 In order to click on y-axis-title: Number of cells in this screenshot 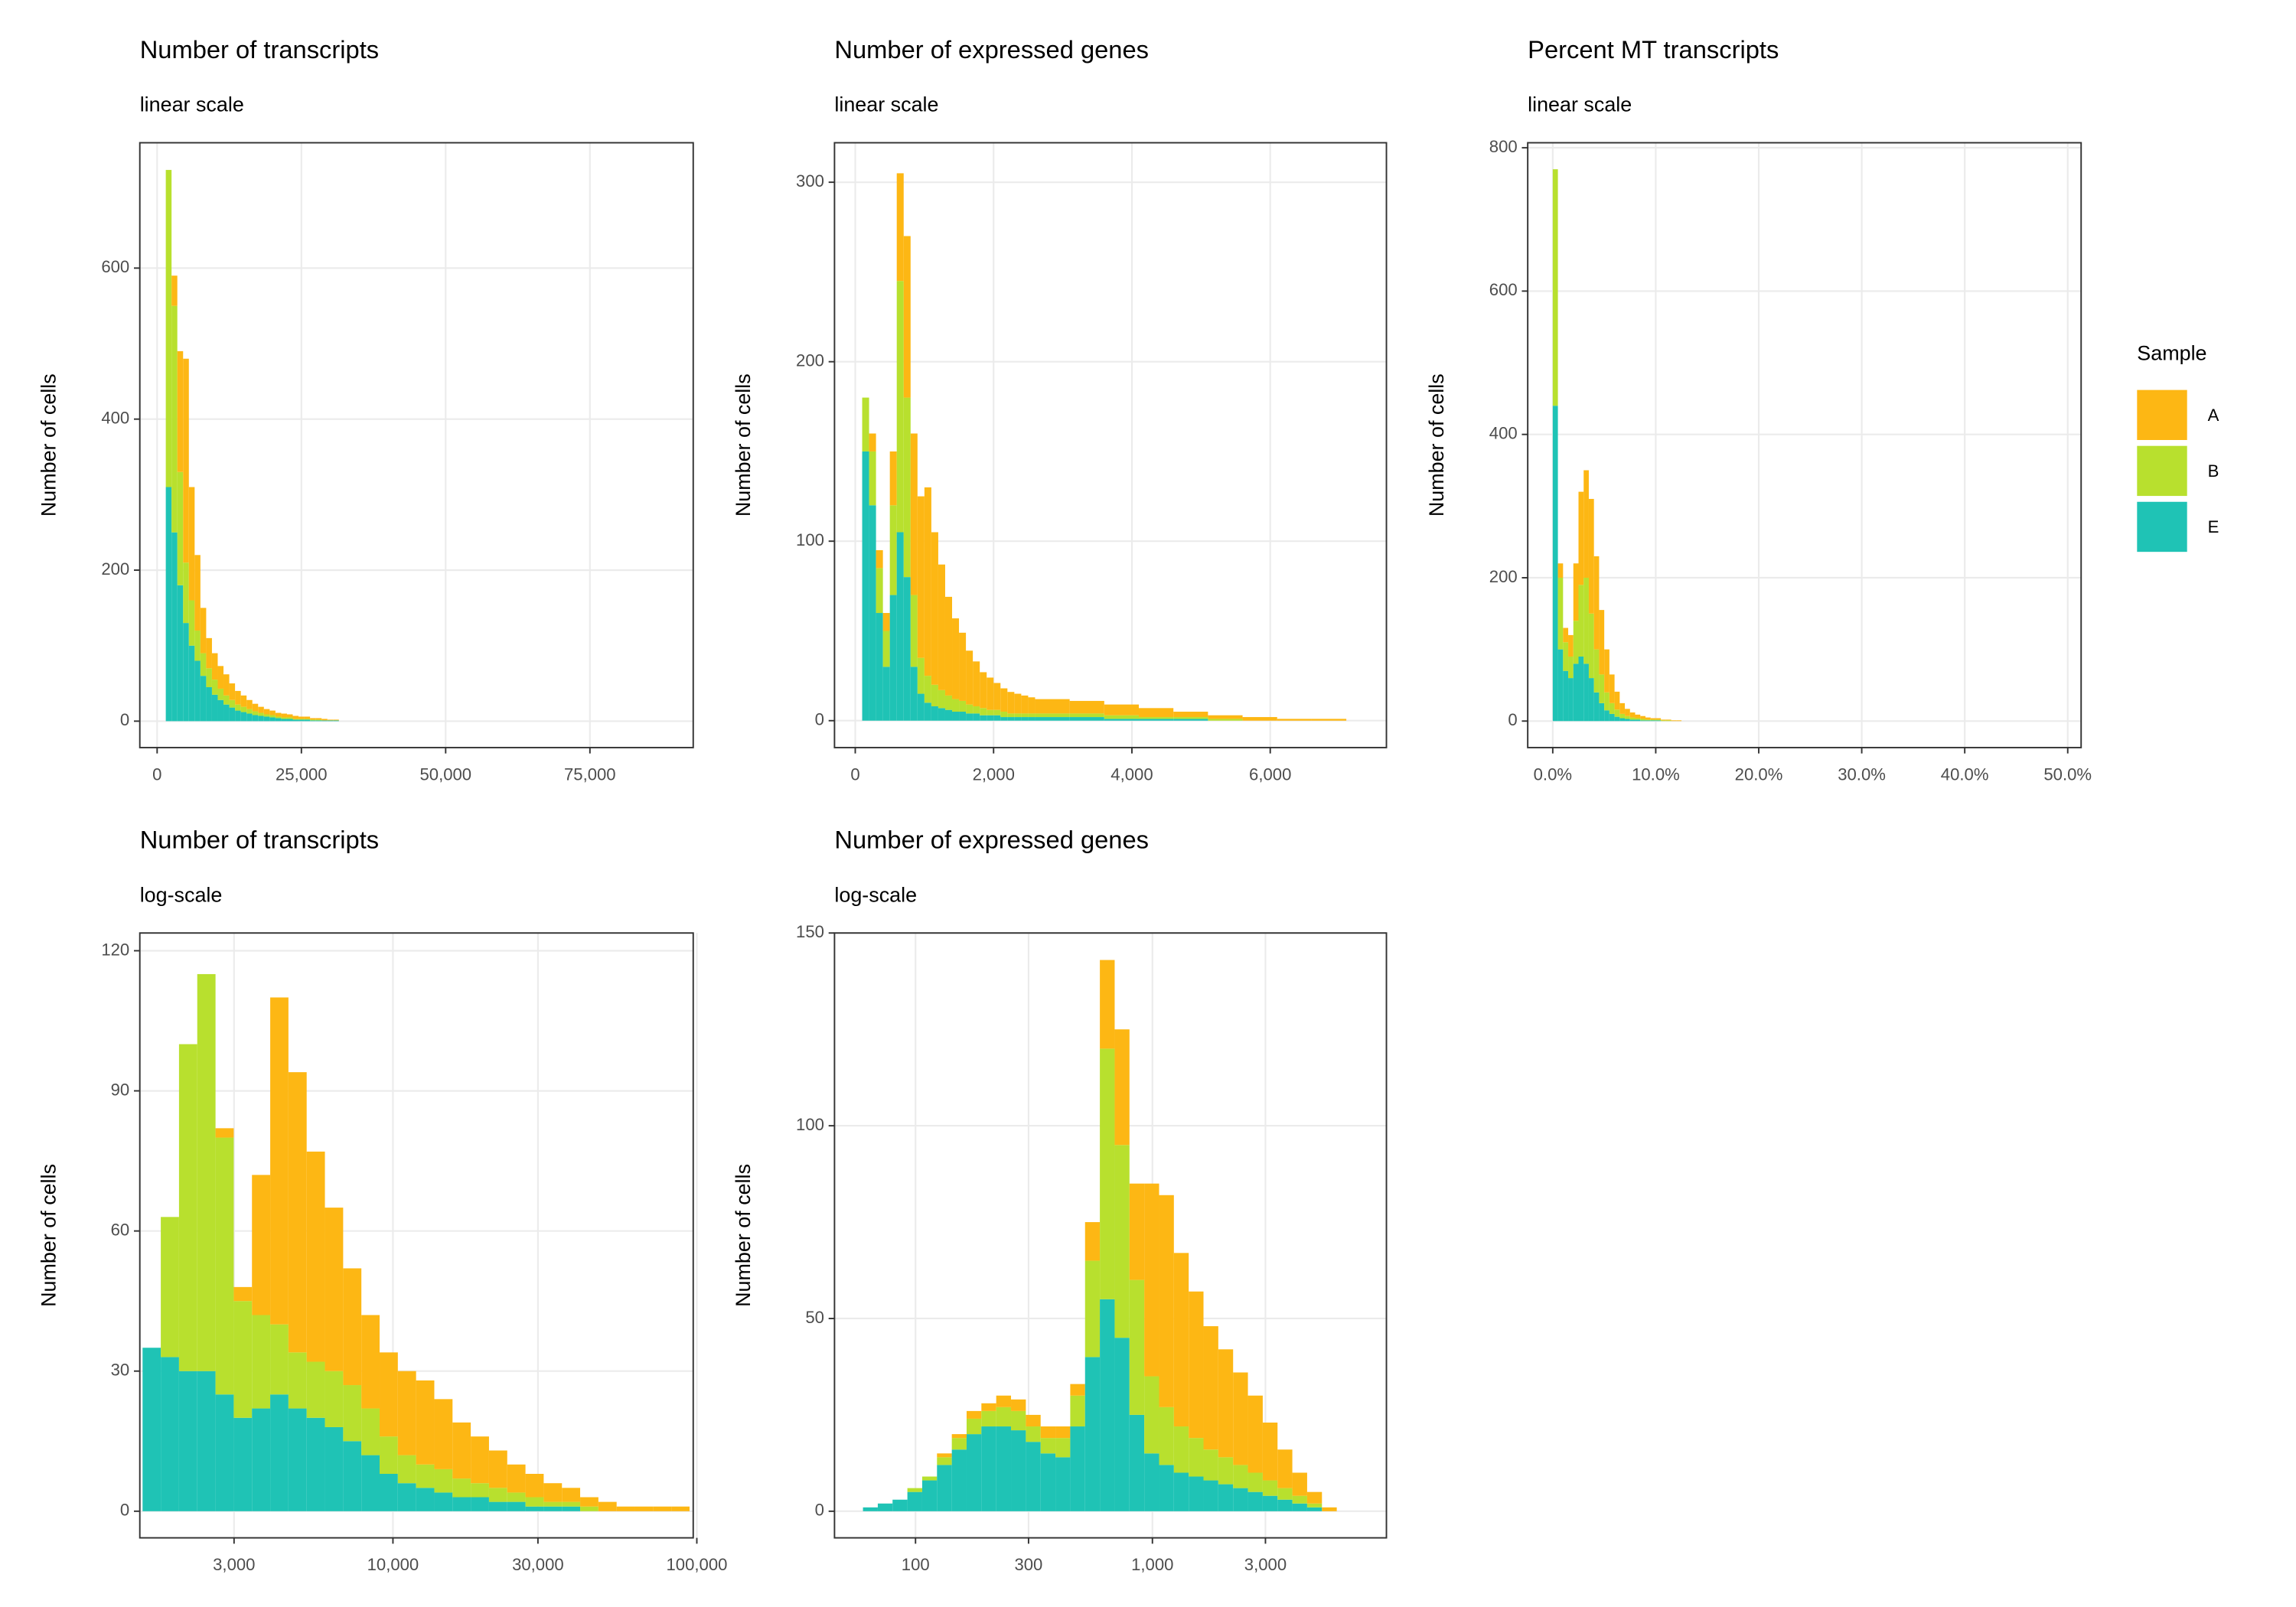, I will do `click(743, 1235)`.